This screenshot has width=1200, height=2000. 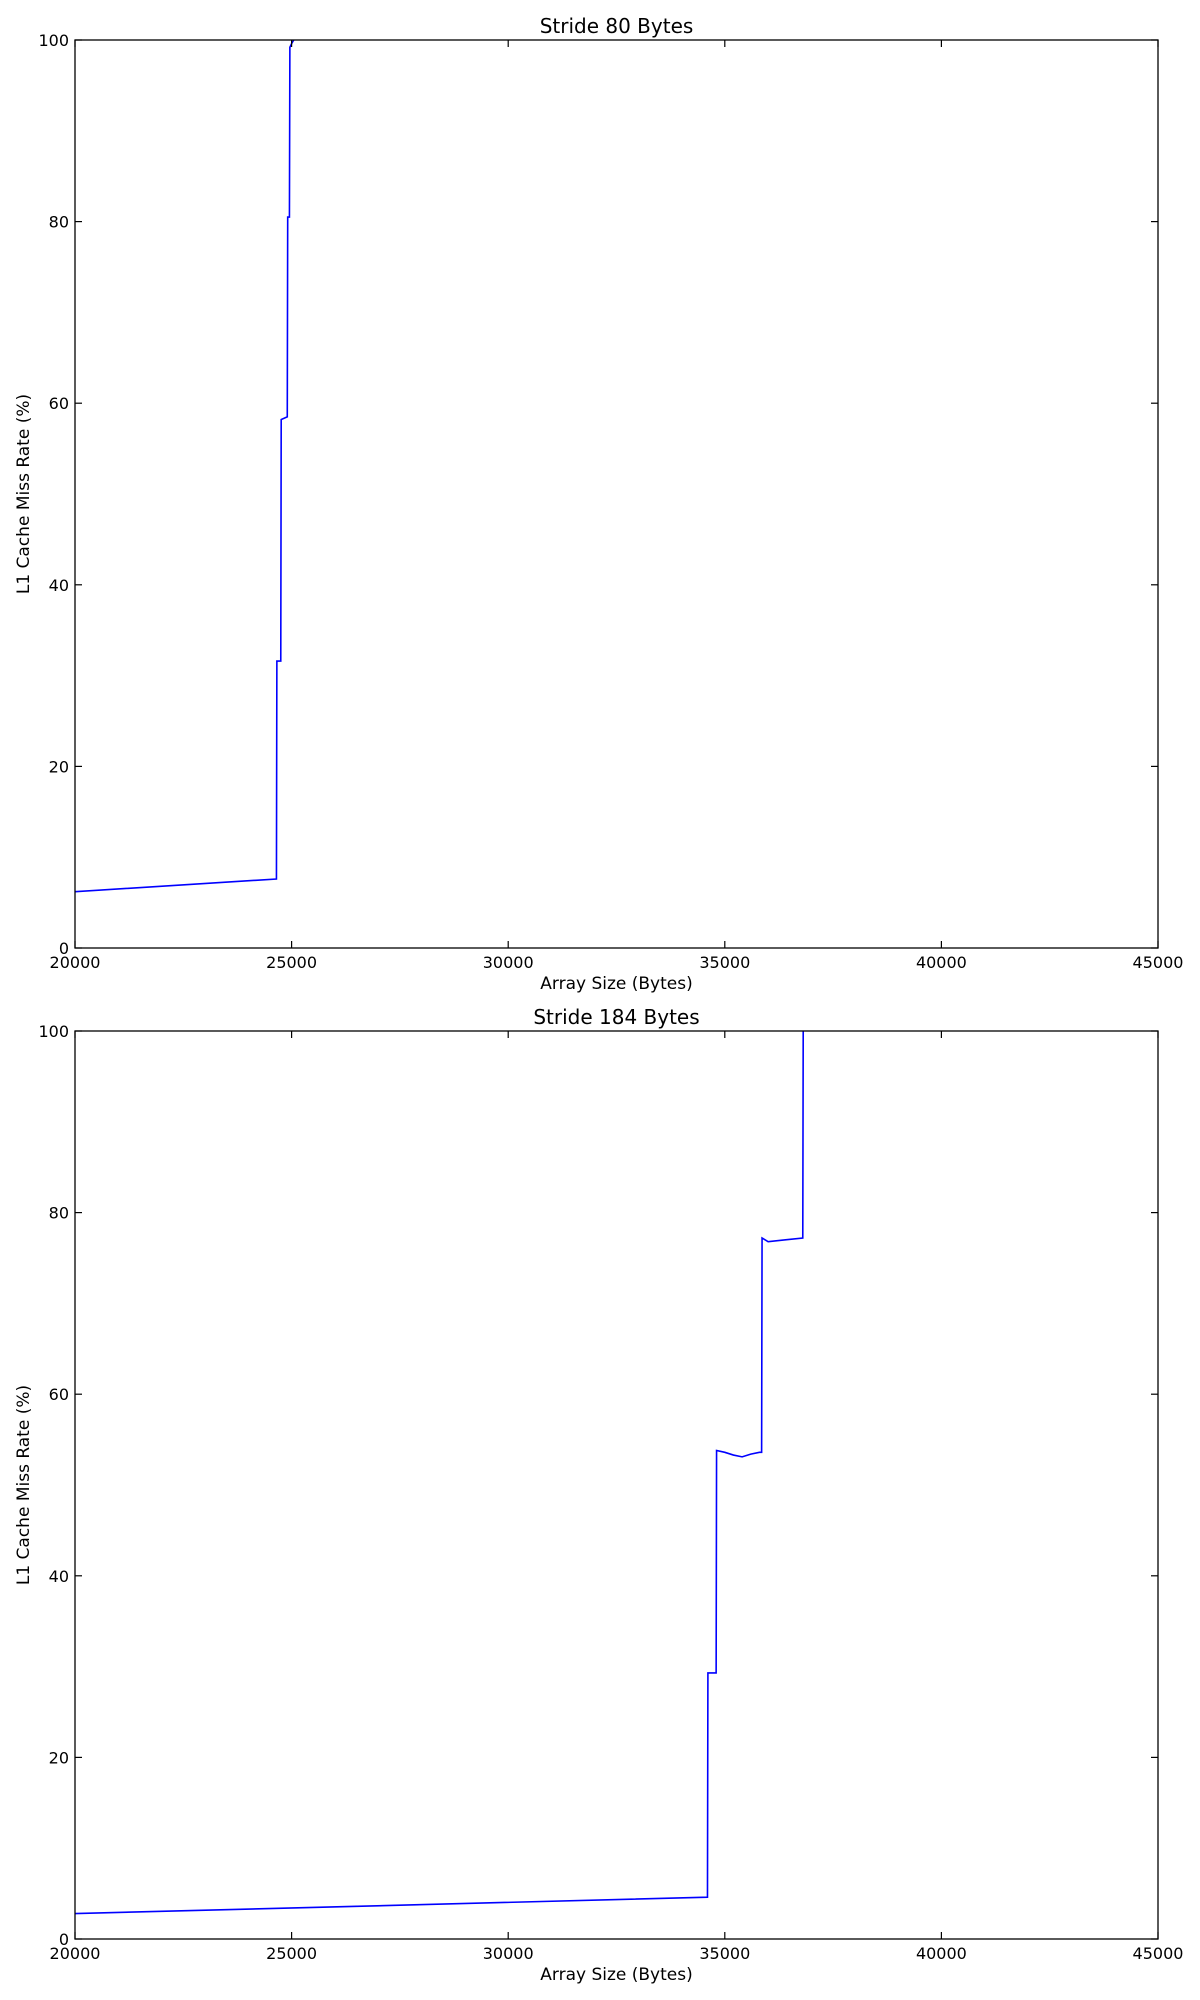 What do you see at coordinates (616, 1017) in the screenshot?
I see `chart-title: Stride 184 Bytes` at bounding box center [616, 1017].